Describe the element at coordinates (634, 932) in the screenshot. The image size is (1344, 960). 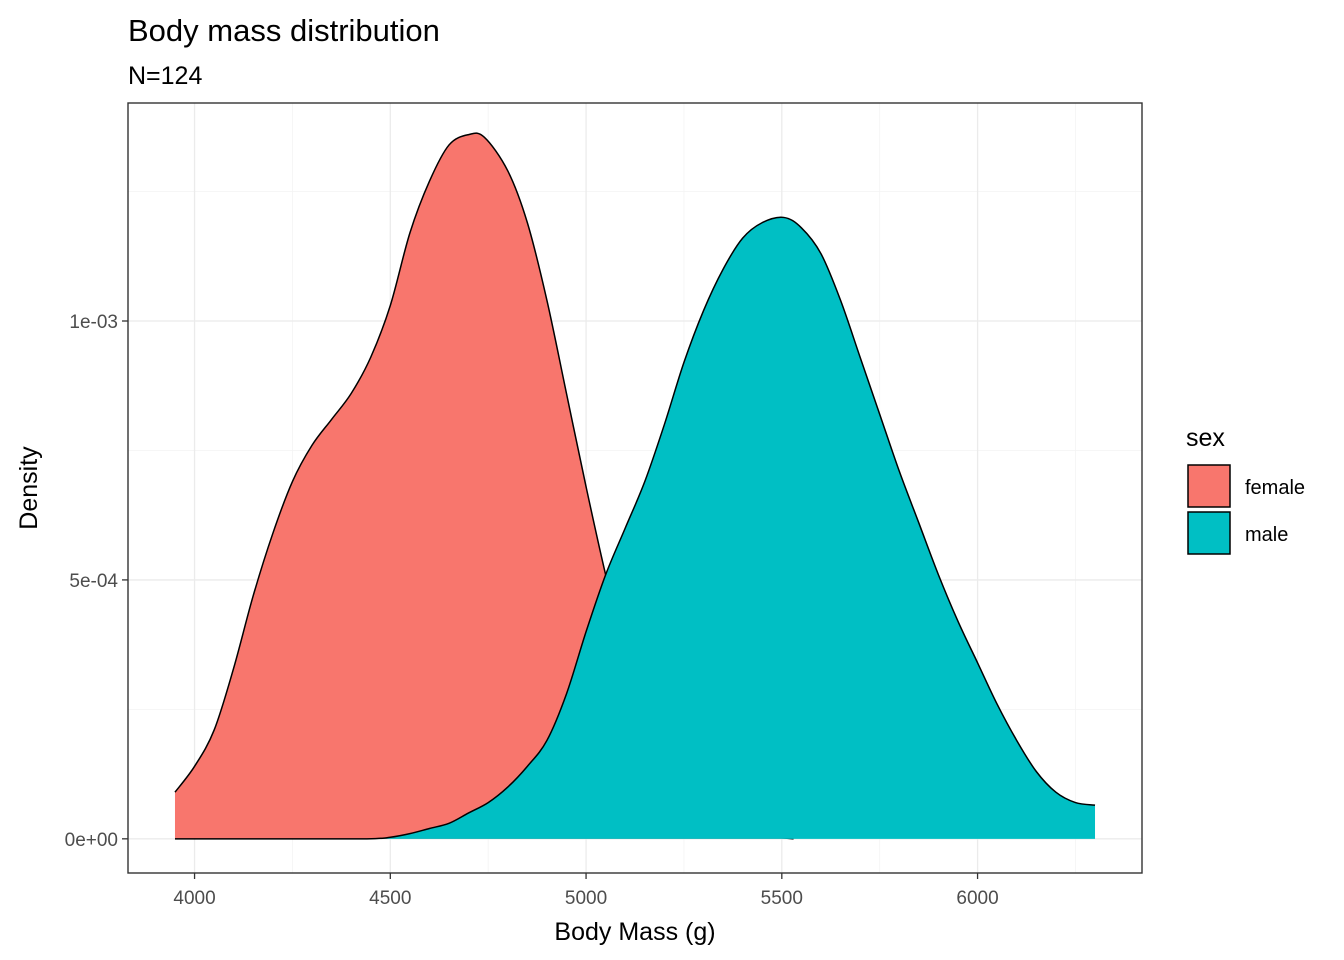
I see `x-axis-title: Body Mass (g)` at that location.